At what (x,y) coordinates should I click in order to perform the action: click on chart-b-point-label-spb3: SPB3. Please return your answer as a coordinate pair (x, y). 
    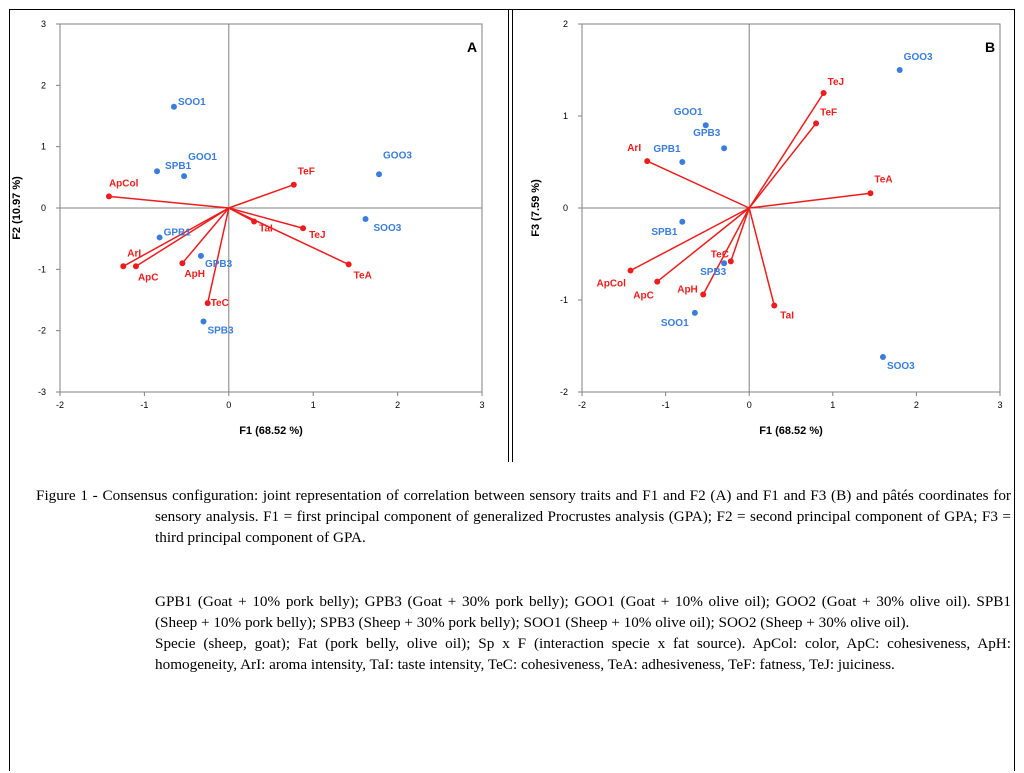
    Looking at the image, I should click on (713, 272).